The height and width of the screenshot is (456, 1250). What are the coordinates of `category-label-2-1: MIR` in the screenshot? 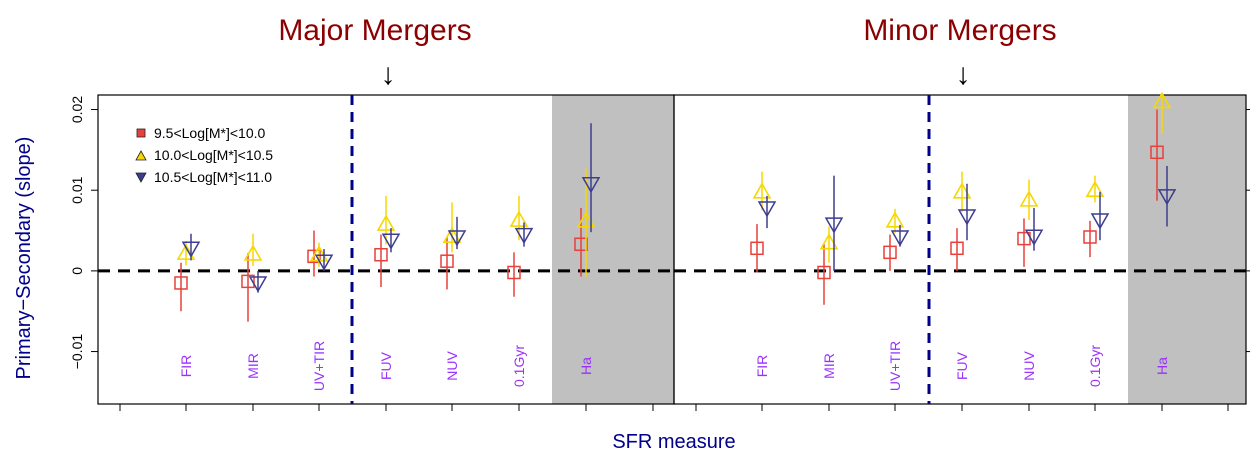 It's located at (829, 366).